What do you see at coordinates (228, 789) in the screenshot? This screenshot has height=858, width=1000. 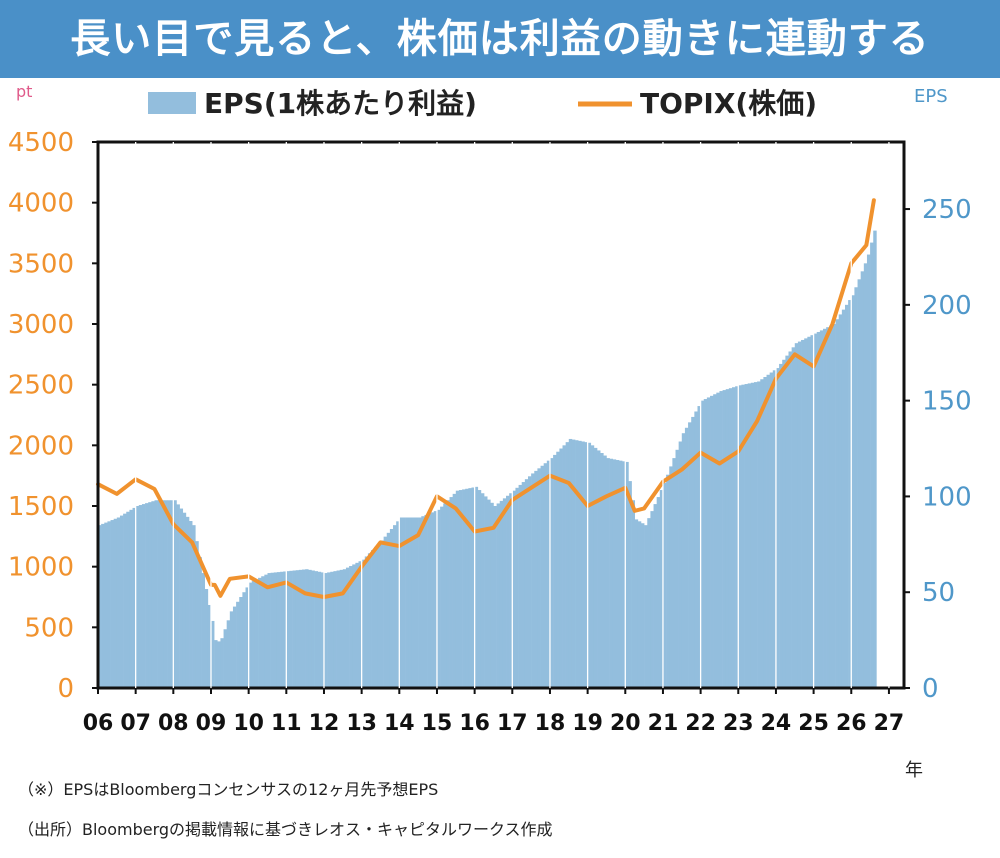 I see `footnote-eps: （※）EPSはBloombergコンセンサスの12ヶ月先予想EPS` at bounding box center [228, 789].